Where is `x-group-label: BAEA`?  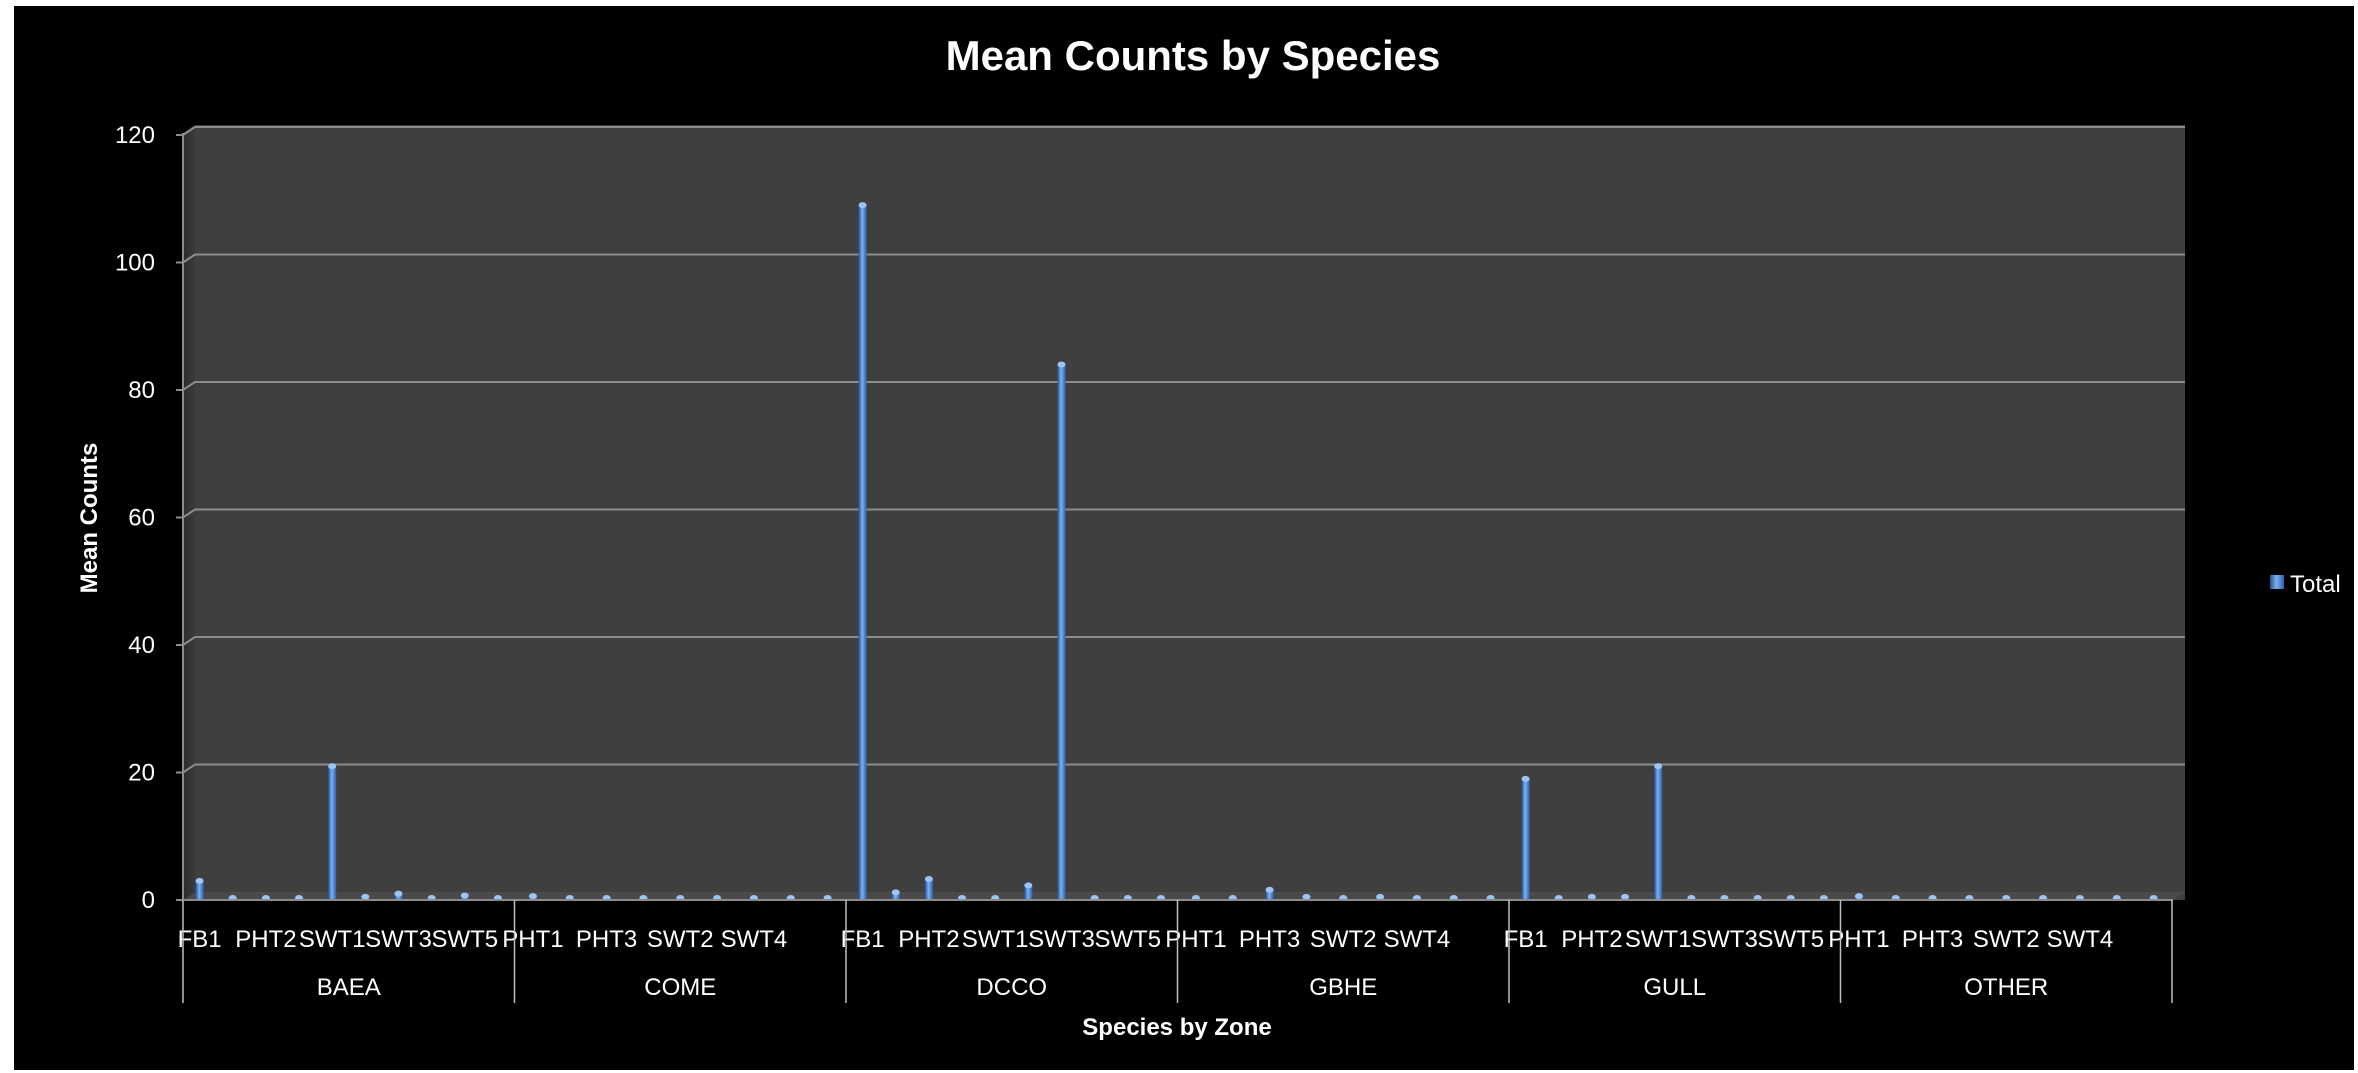
x-group-label: BAEA is located at coordinates (349, 987).